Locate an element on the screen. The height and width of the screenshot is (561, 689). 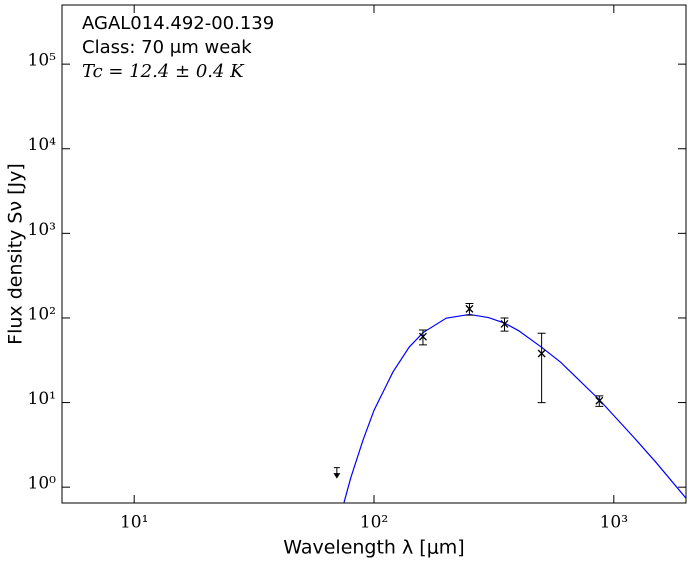
source-class: Class: 70 μm weak is located at coordinates (167, 47).